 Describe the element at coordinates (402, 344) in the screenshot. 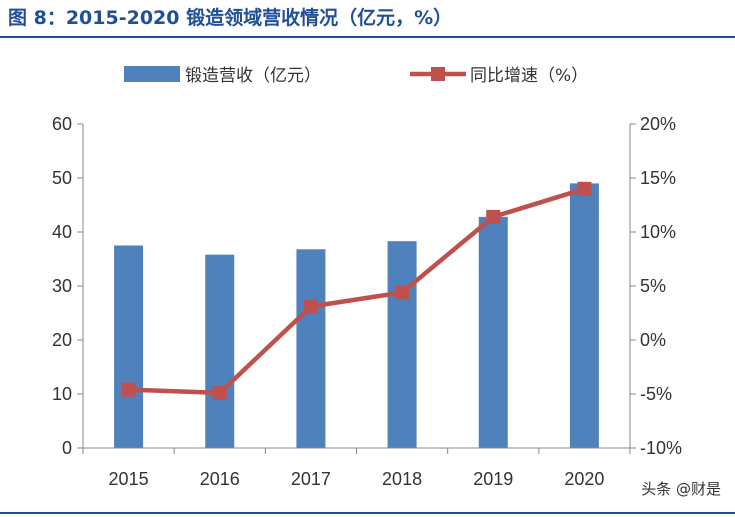

I see `bar-2018` at that location.